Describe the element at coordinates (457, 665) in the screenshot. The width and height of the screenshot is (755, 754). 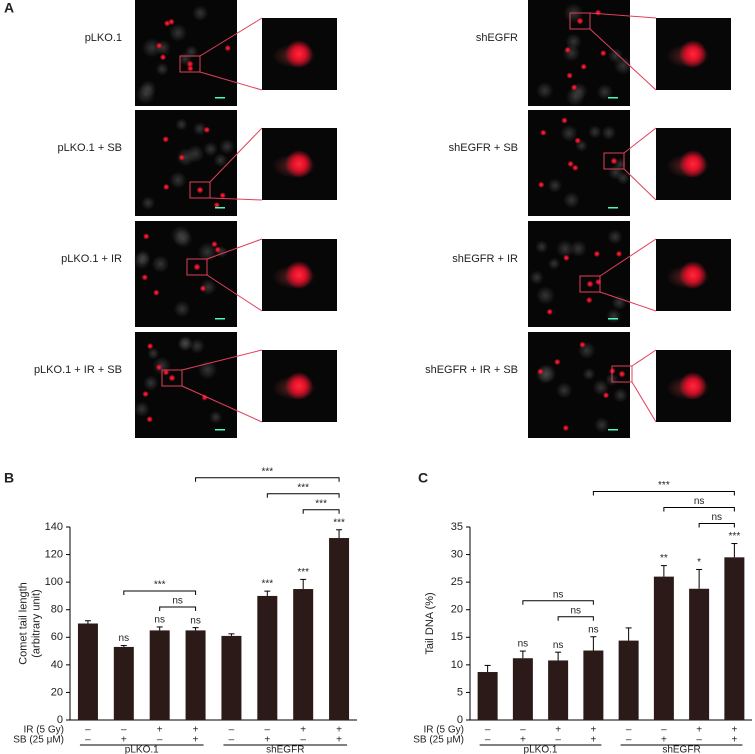
I see `y-tick-label: 10` at that location.